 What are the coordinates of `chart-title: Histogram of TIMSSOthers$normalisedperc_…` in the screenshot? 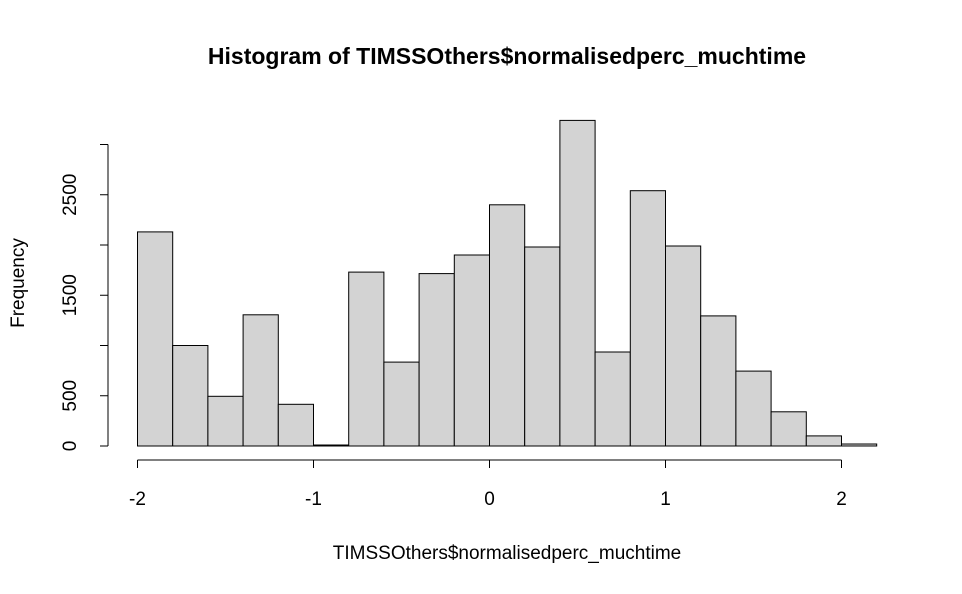 It's located at (507, 56).